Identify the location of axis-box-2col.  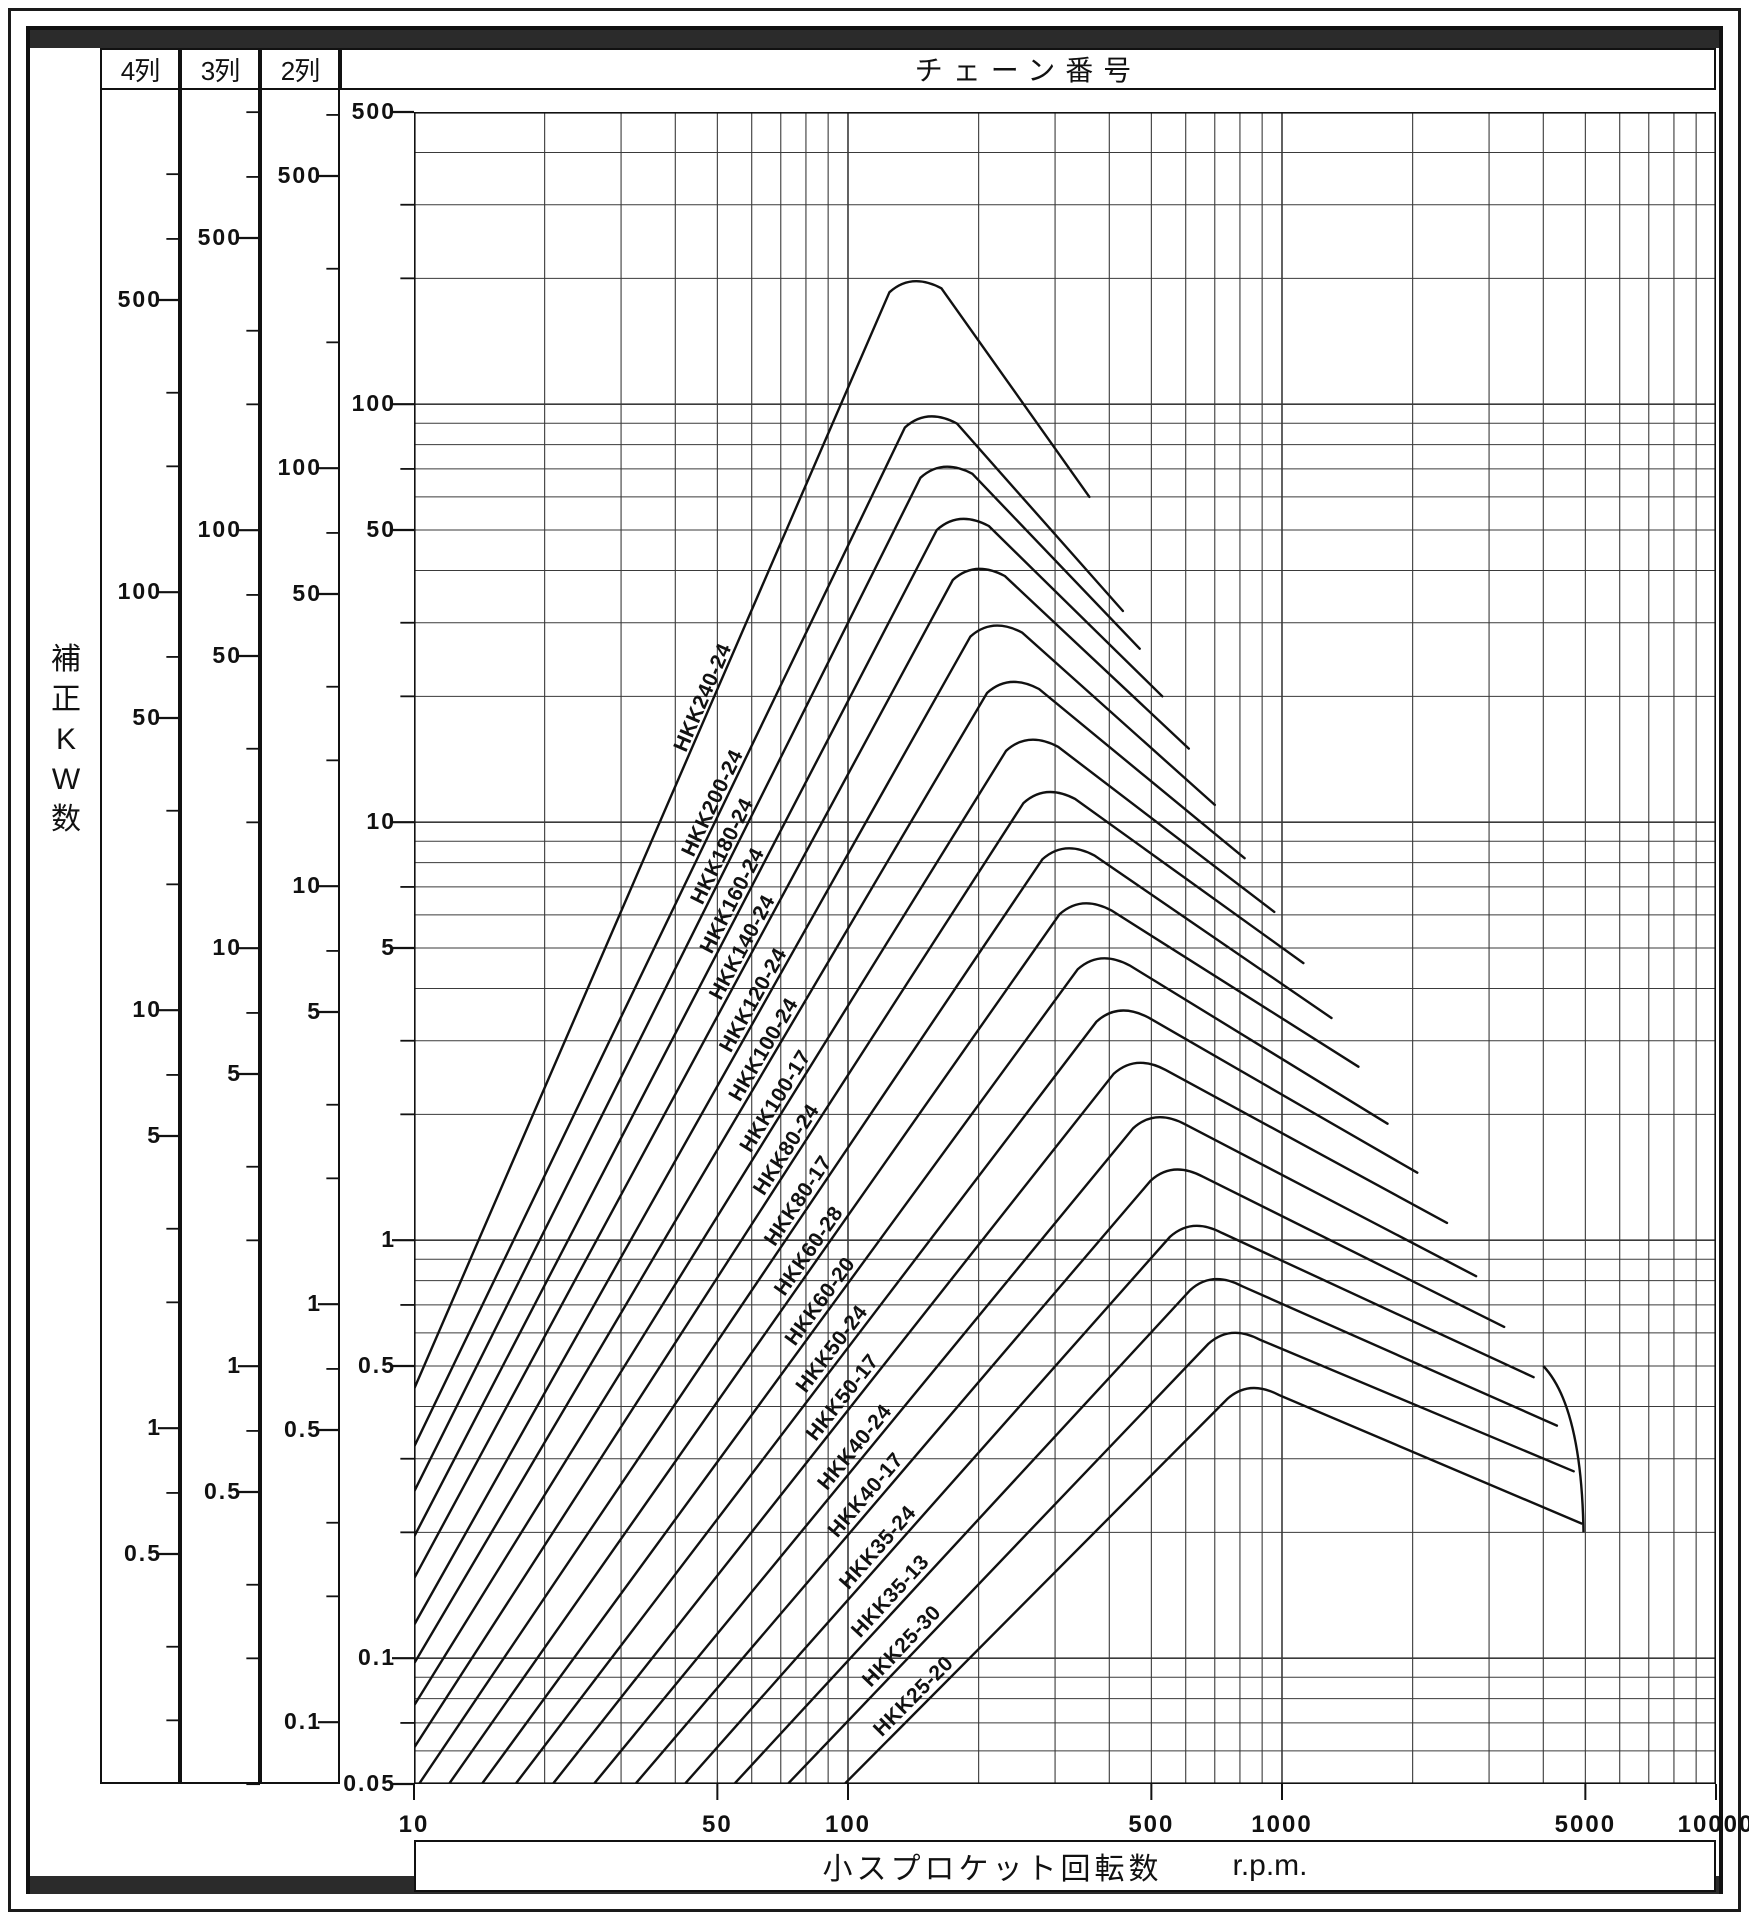
(300, 937).